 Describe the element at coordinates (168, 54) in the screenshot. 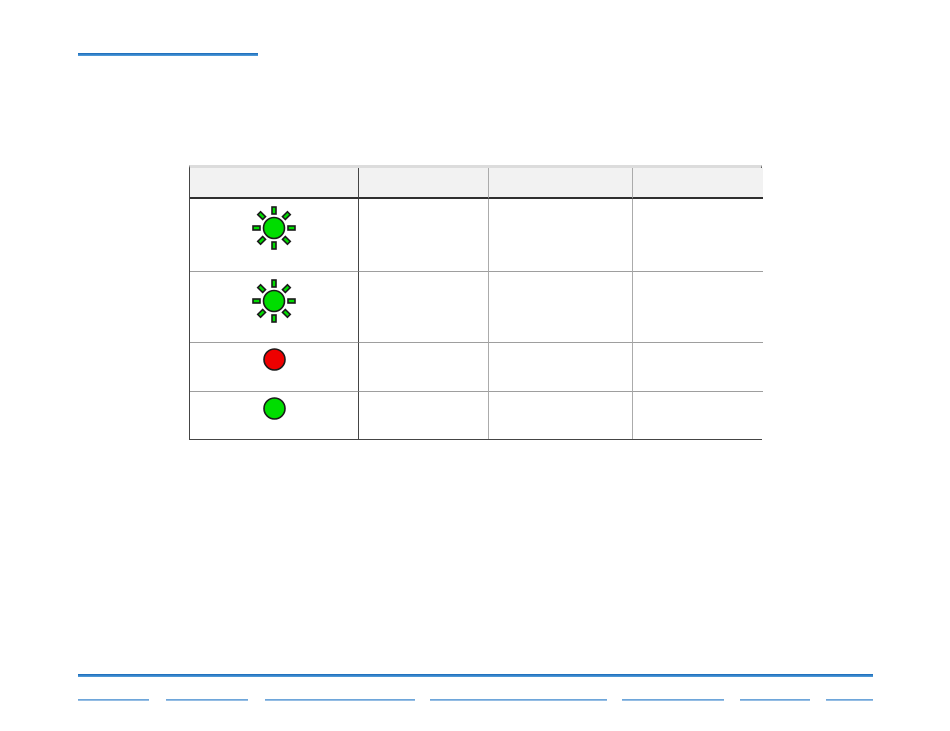

I see `top-hyperlink-underline` at that location.